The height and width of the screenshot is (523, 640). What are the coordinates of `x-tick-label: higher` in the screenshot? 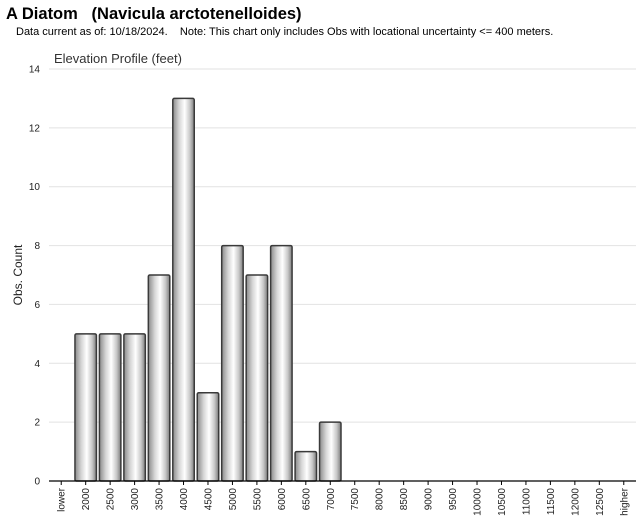 It's located at (624, 501).